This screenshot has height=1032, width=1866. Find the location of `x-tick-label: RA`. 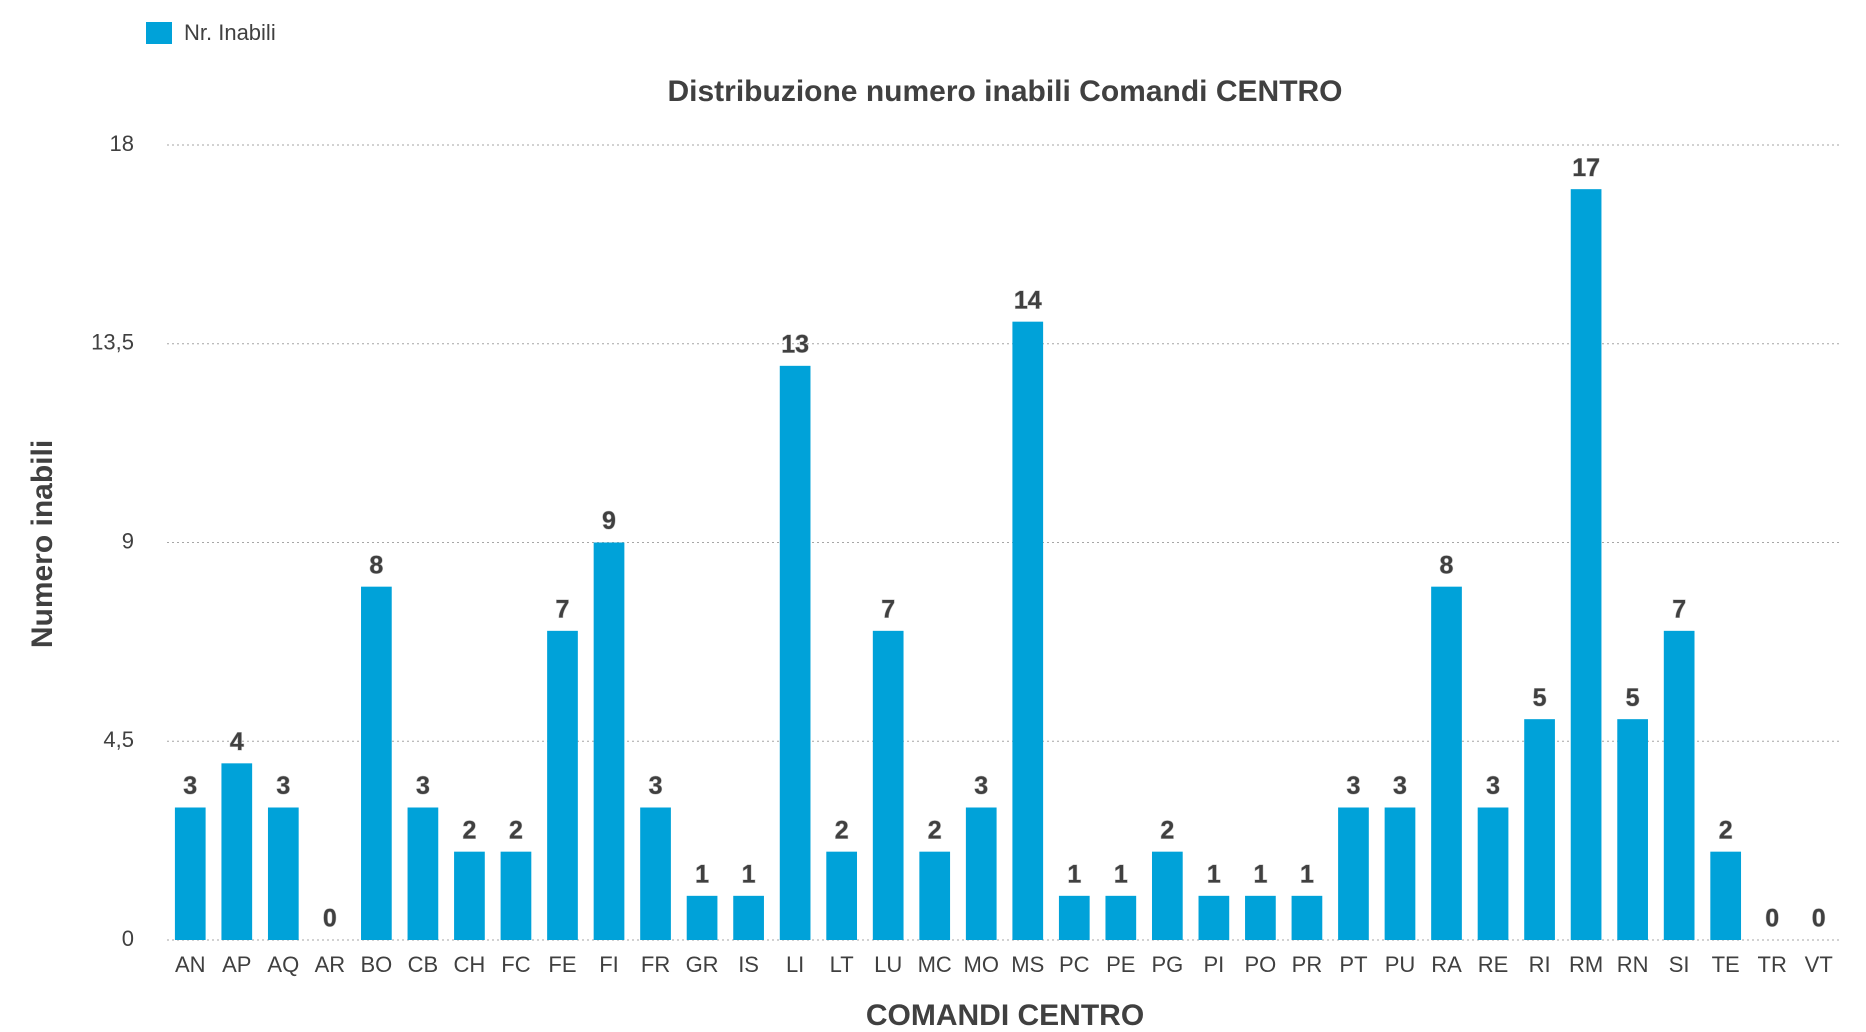

x-tick-label: RA is located at coordinates (1446, 964).